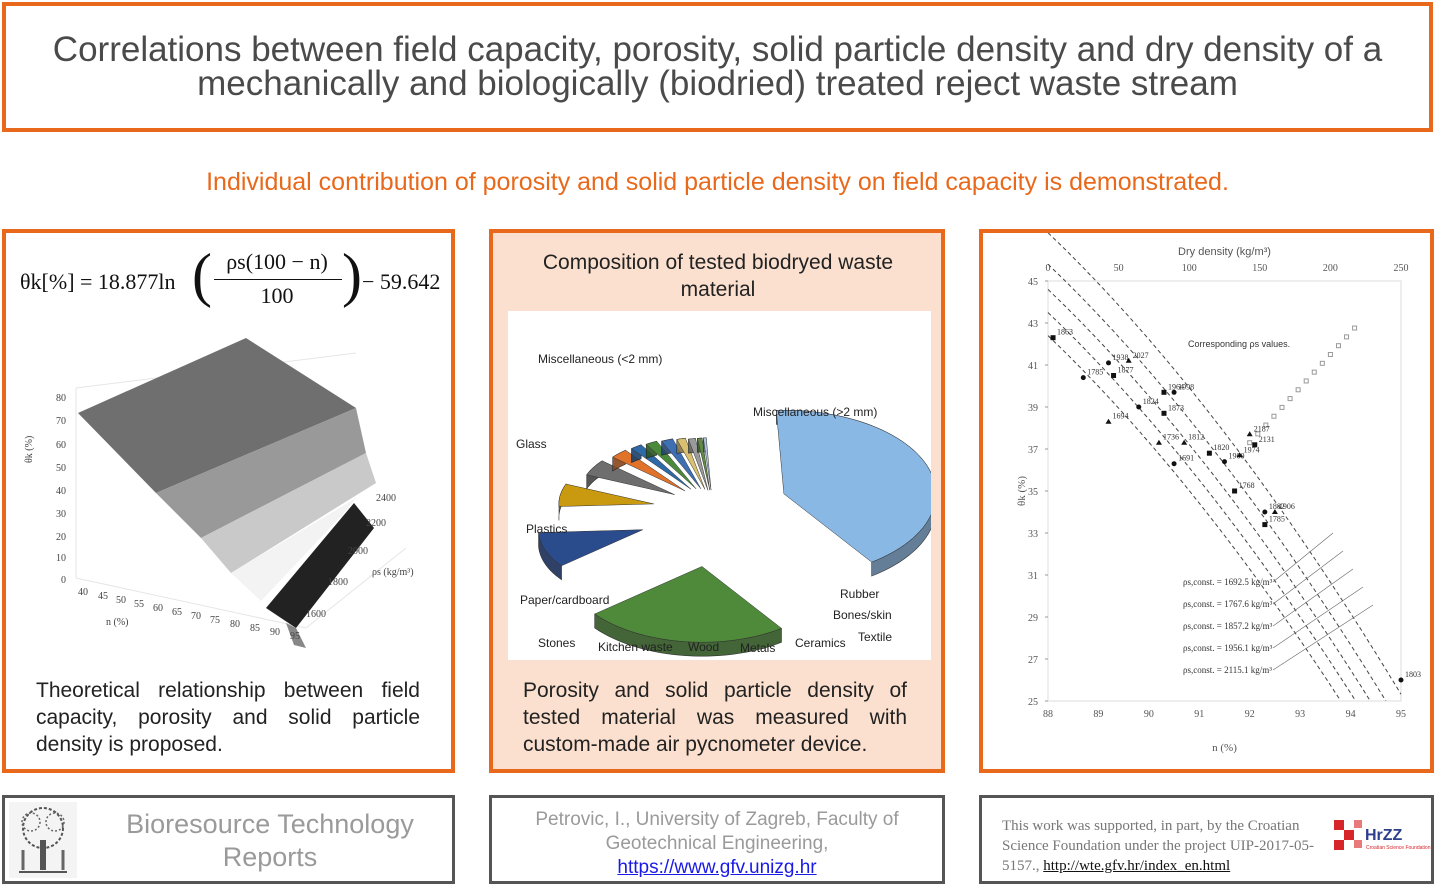 This screenshot has height=886, width=1435. I want to click on y-tick-label: 31, so click(1033, 576).